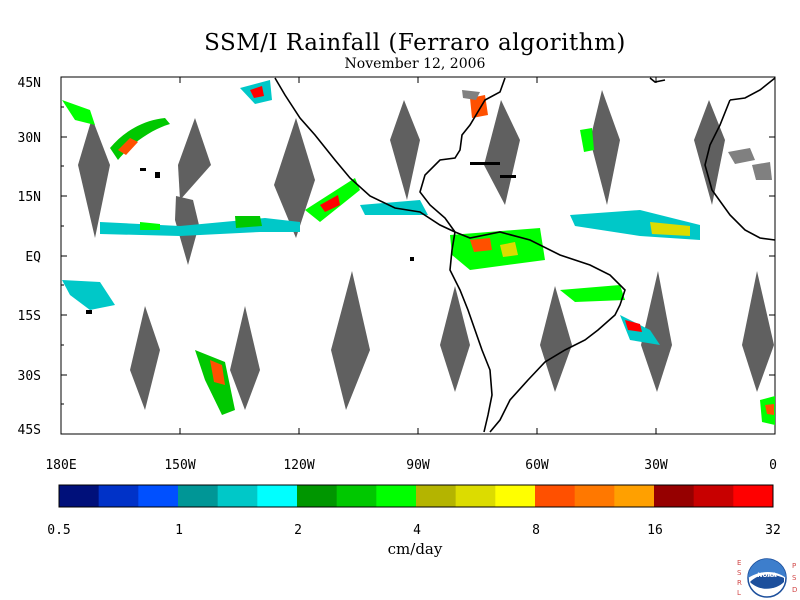 Image resolution: width=800 pixels, height=600 pixels. What do you see at coordinates (60, 465) in the screenshot?
I see `lon-label: 180E` at bounding box center [60, 465].